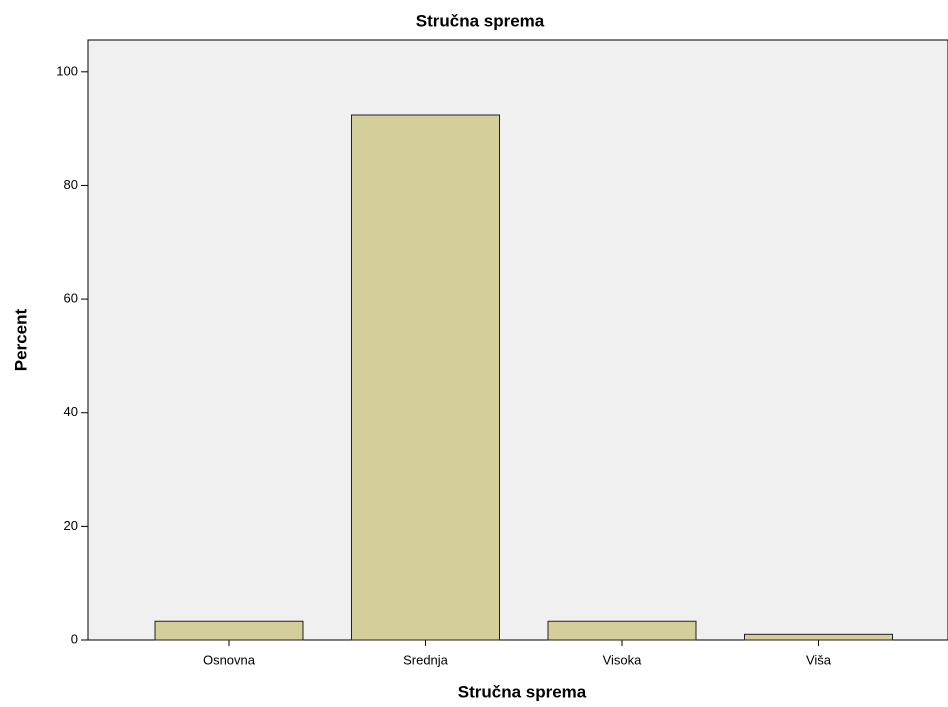  Describe the element at coordinates (71, 298) in the screenshot. I see `y-tick-label: 60` at that location.